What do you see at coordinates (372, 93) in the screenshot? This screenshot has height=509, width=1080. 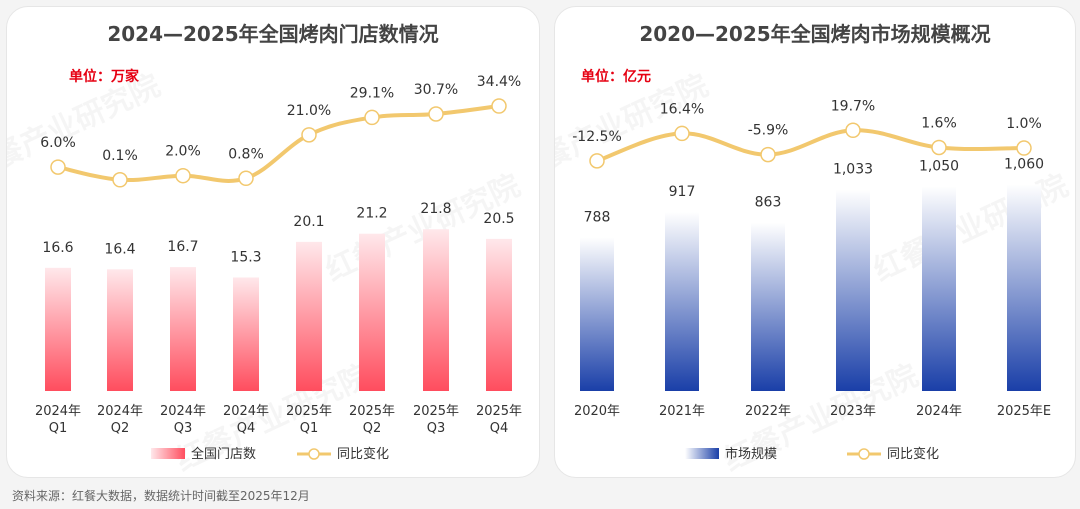 I see `line-label: 29.1%` at bounding box center [372, 93].